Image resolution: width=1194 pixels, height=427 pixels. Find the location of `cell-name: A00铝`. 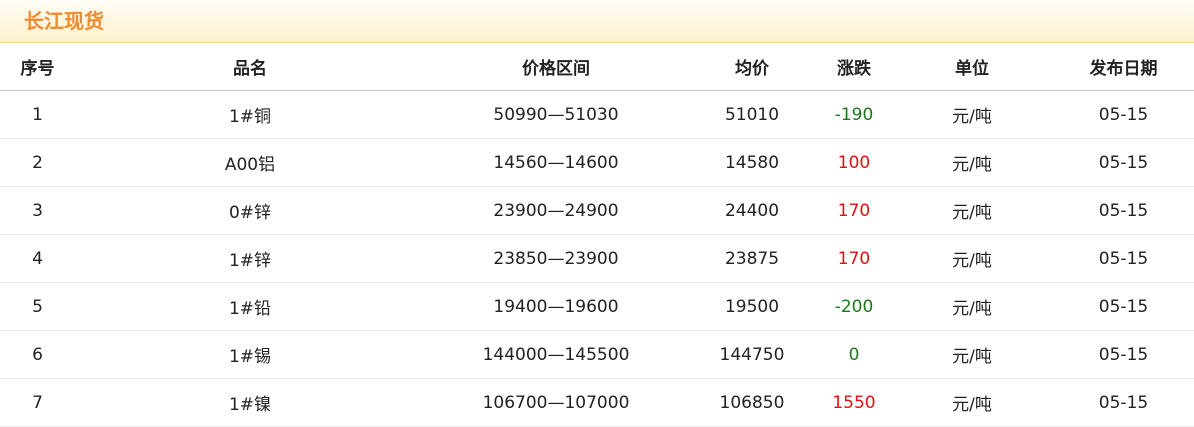

cell-name: A00铝 is located at coordinates (250, 162).